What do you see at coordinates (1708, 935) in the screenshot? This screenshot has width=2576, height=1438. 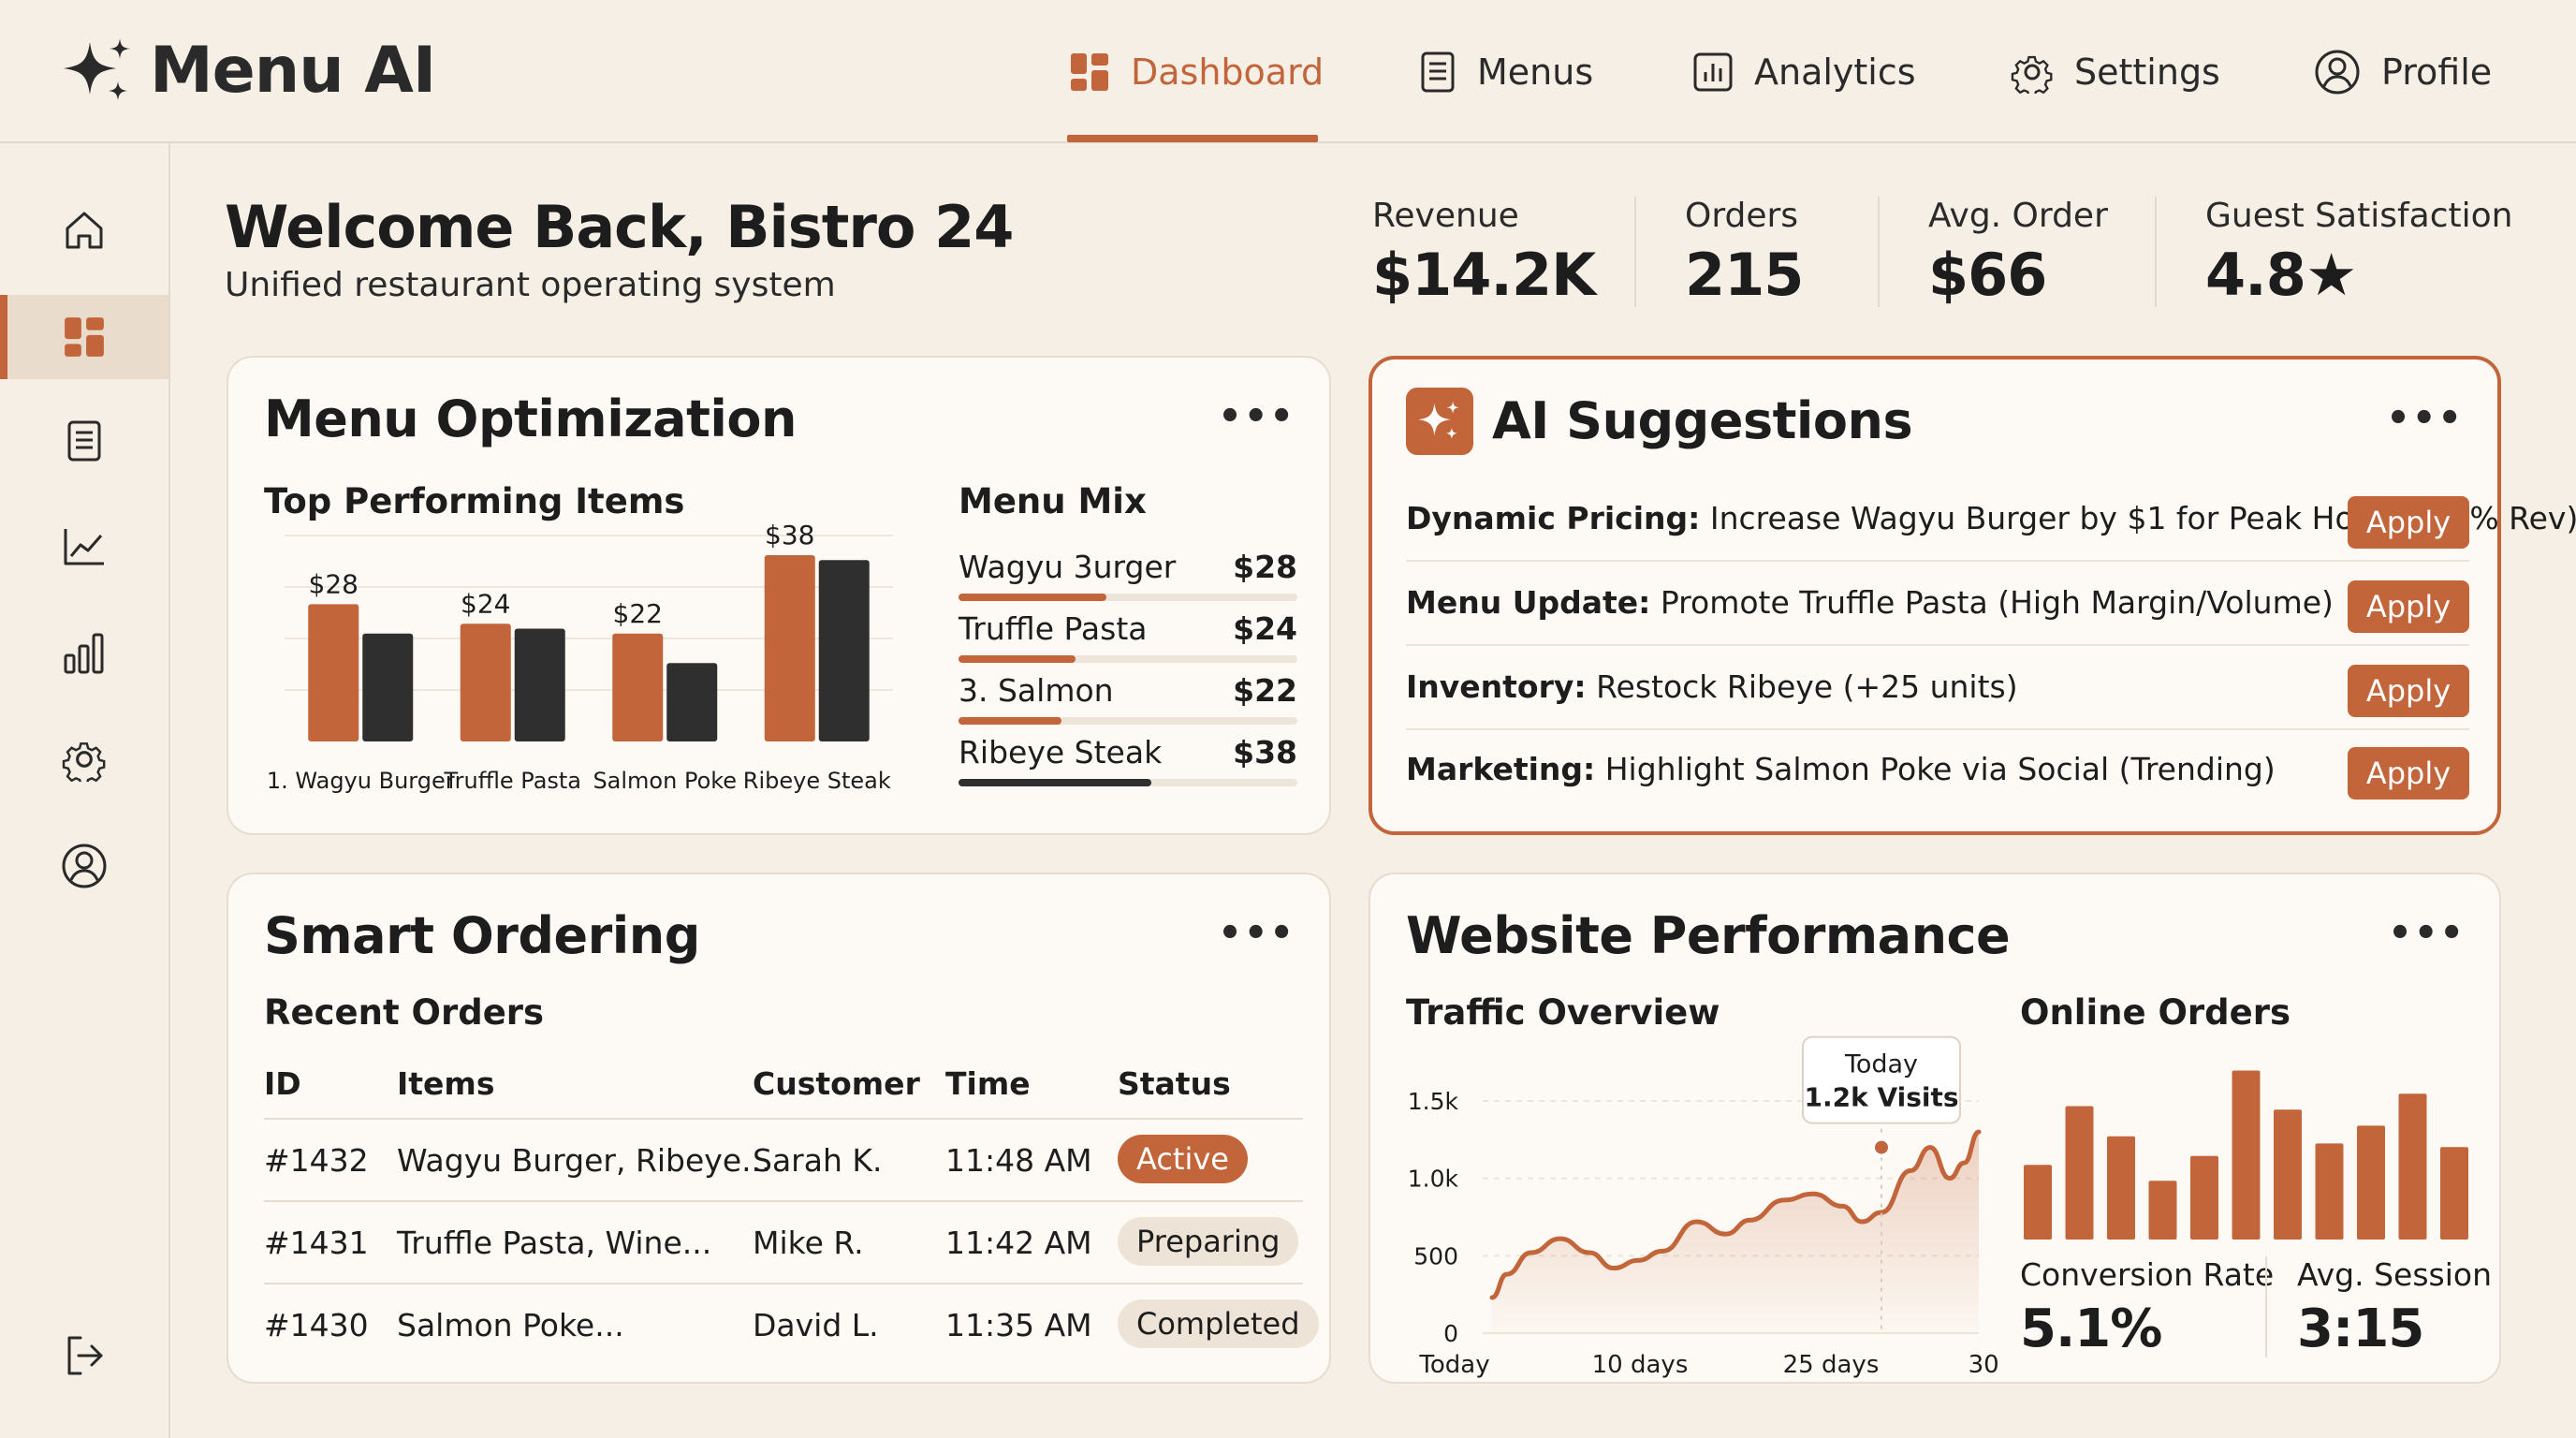 I see `card-title: Website Performance` at bounding box center [1708, 935].